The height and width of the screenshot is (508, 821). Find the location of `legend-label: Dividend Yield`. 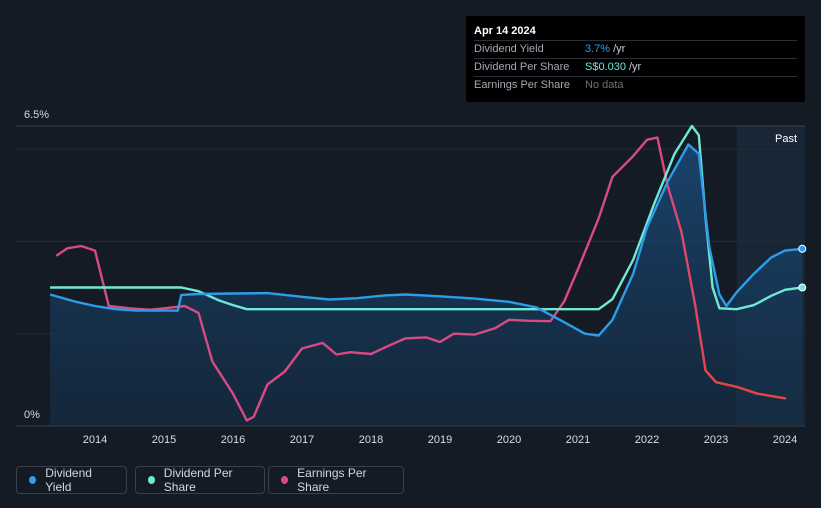

legend-label: Dividend Yield is located at coordinates (68, 480).